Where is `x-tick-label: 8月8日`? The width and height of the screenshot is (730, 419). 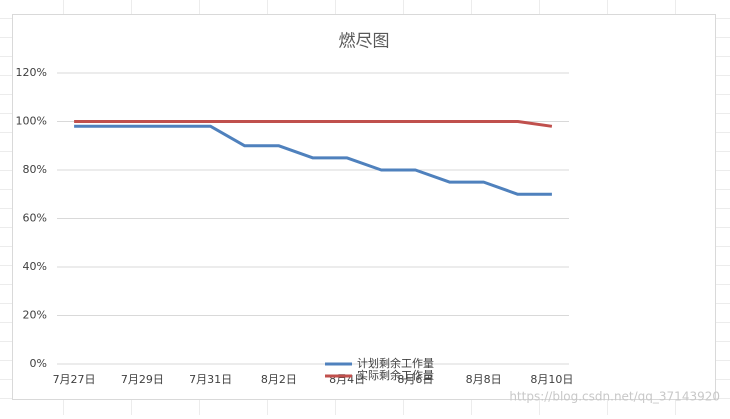 x-tick-label: 8月8日 is located at coordinates (484, 379).